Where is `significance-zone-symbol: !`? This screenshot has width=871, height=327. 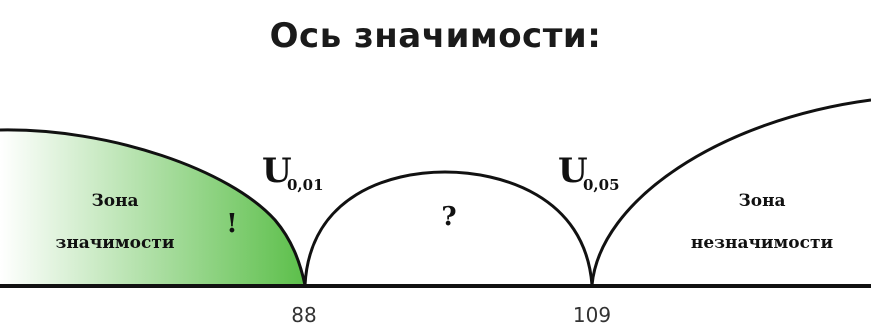
significance-zone-symbol: ! is located at coordinates (231, 224).